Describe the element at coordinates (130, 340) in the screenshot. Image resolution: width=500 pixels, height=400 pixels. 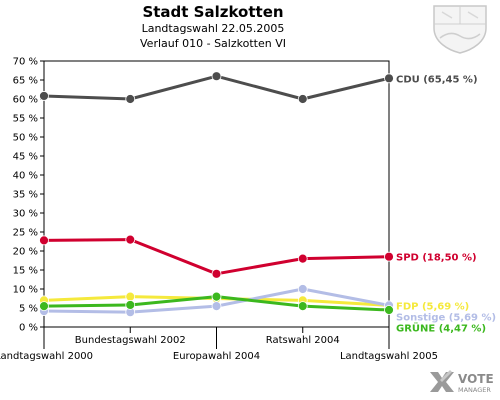
I see `x-tick-label: Bundestagswahl 2002` at that location.